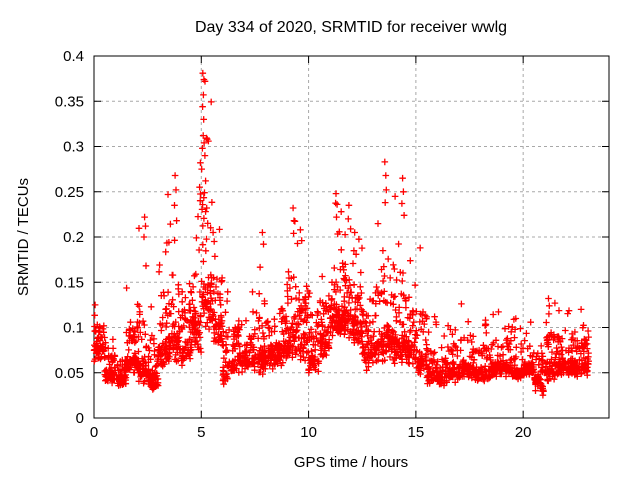  I want to click on y-axis-label: SRMTID / TECUs, so click(23, 237).